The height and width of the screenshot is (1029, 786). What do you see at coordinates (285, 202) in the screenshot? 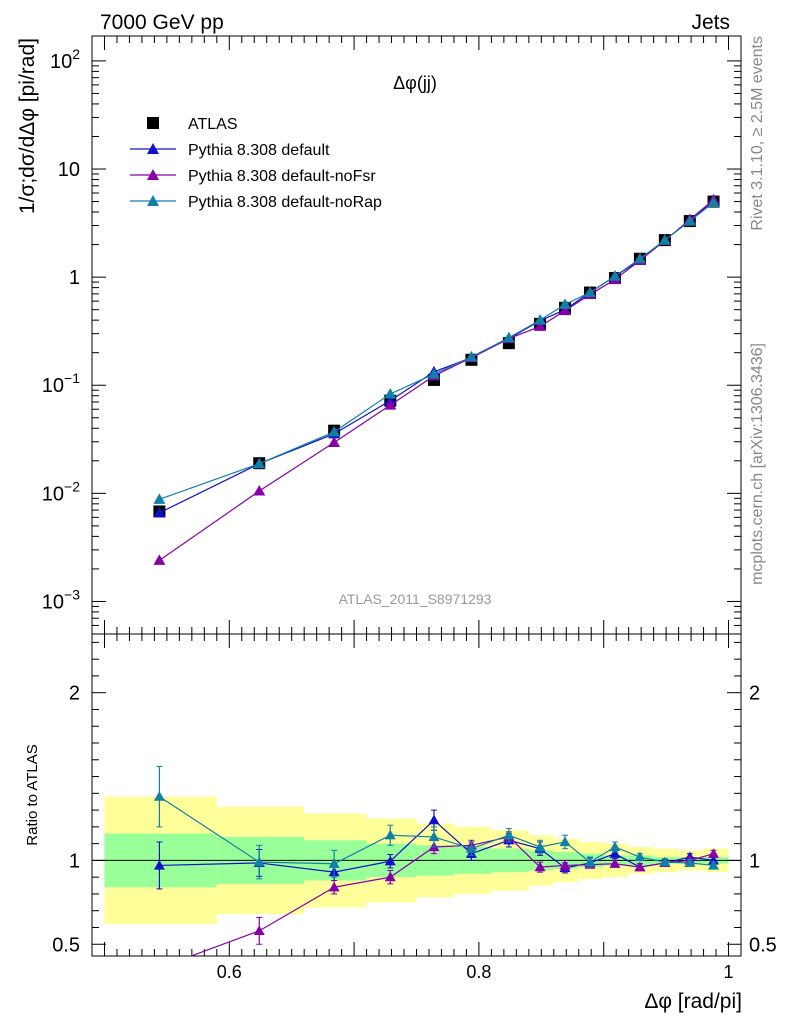
I see `legend-label-norap: Pythia 8.308 default-noRap` at bounding box center [285, 202].